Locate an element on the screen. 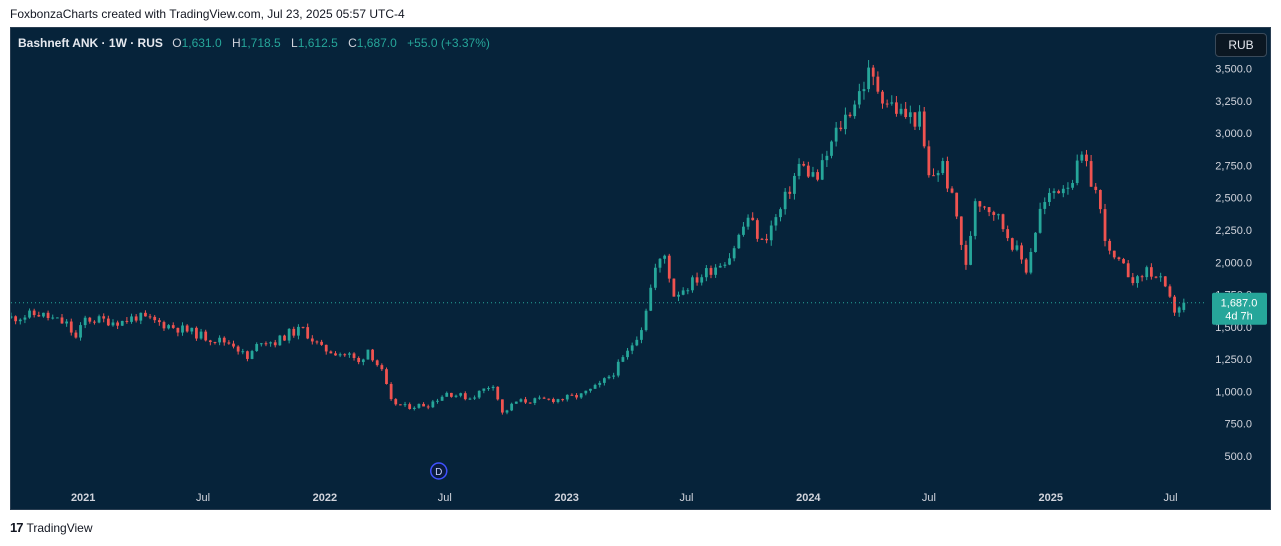 Image resolution: width=1281 pixels, height=546 pixels. low-label: L is located at coordinates (294, 43).